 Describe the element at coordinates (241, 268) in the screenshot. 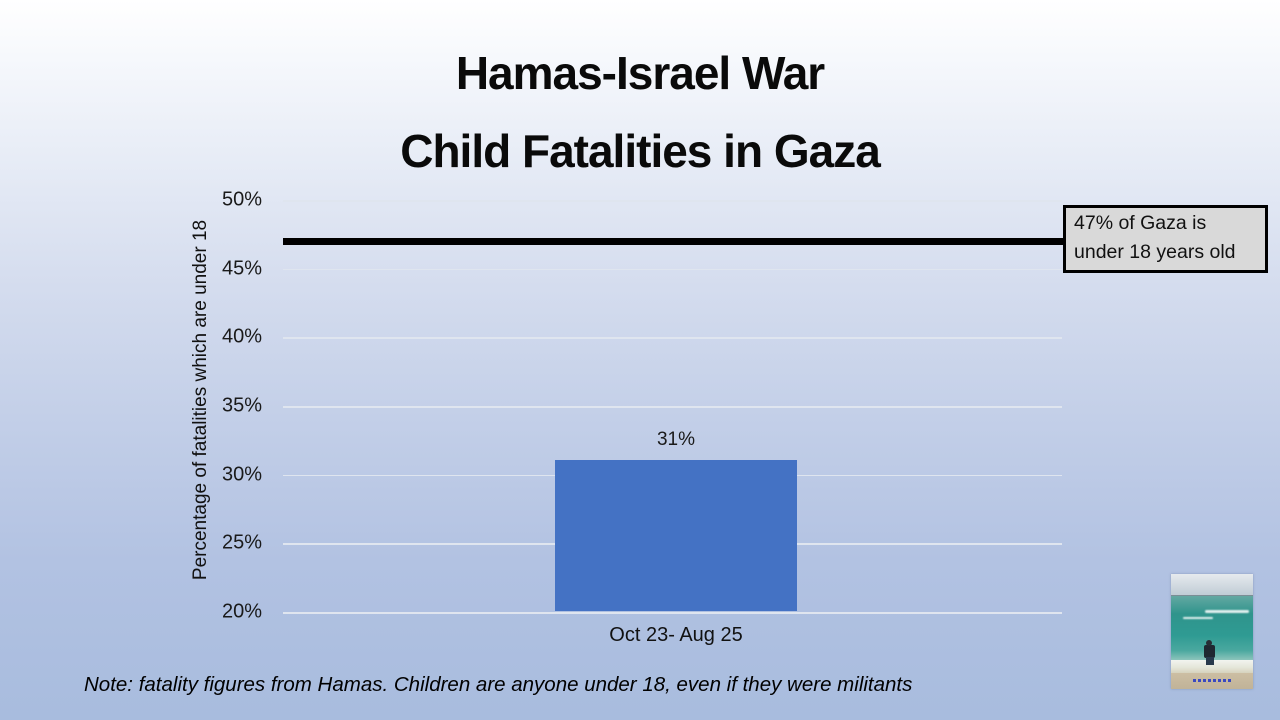

I see `y-tick-45: 45%` at that location.